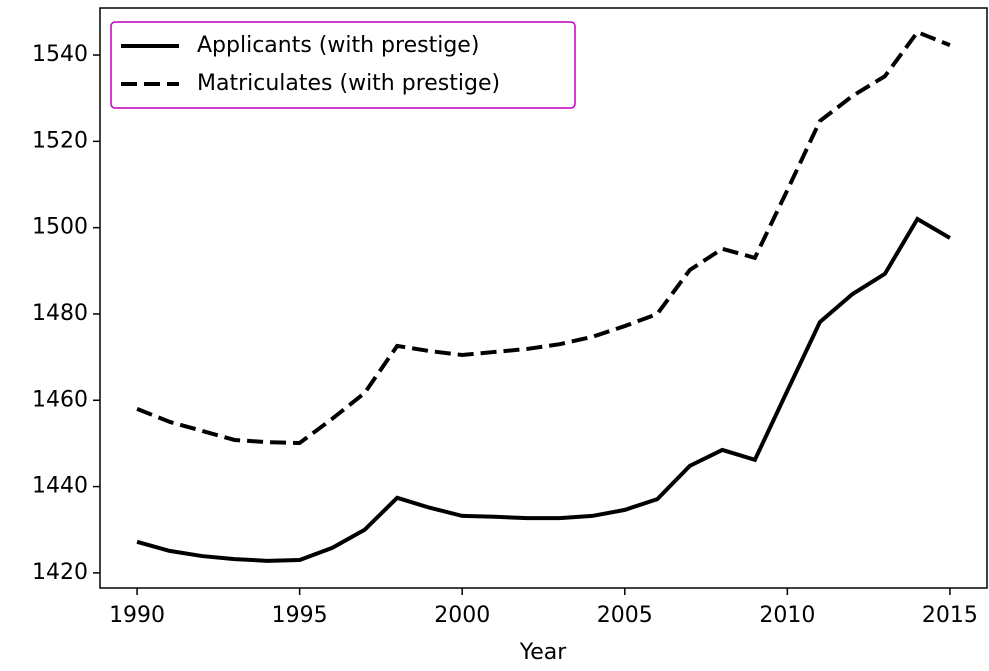 Image resolution: width=989 pixels, height=671 pixels. I want to click on legend-label: Applicants (with prestige), so click(338, 45).